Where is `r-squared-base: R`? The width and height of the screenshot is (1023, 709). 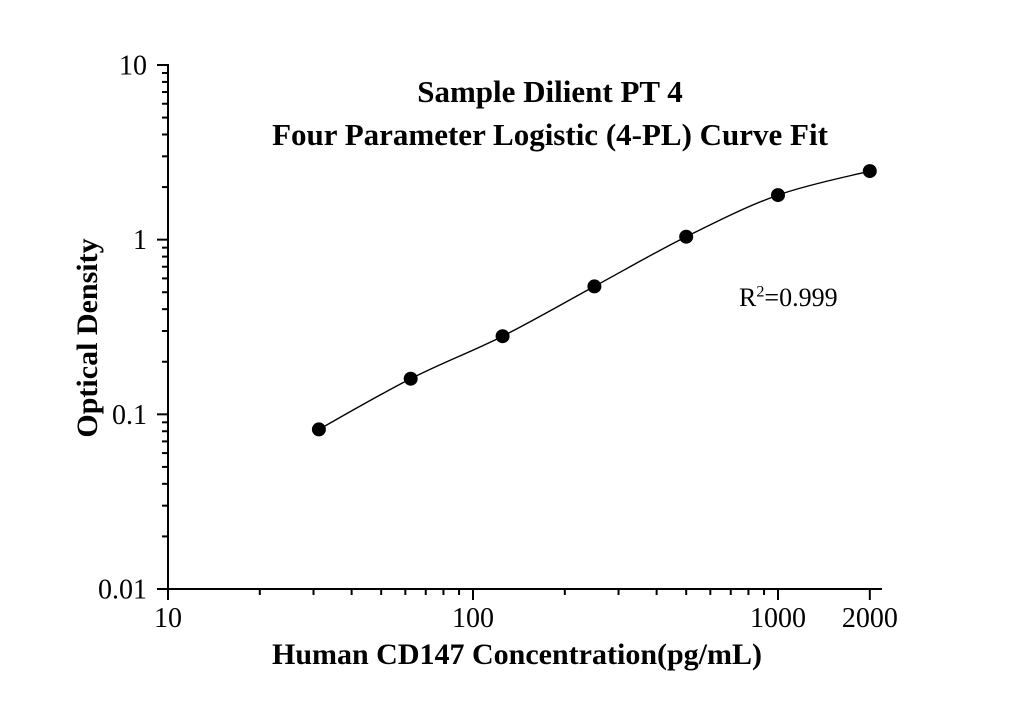
r-squared-base: R is located at coordinates (748, 297).